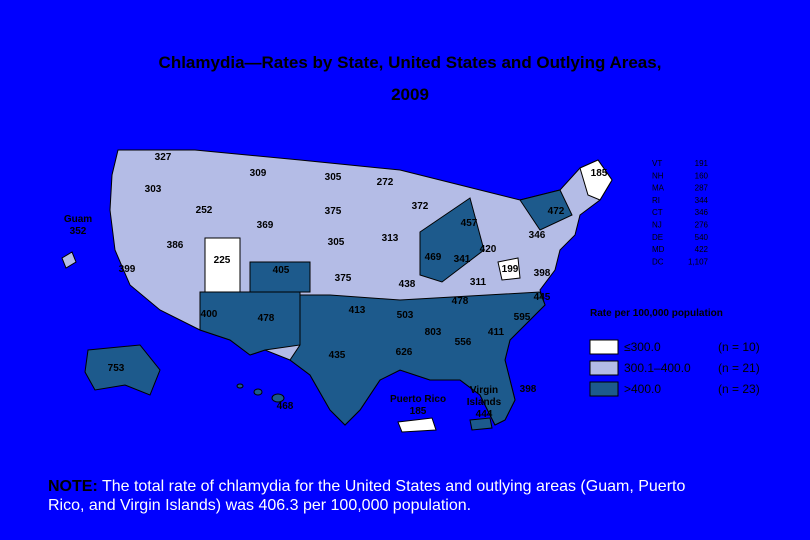 The image size is (810, 540). What do you see at coordinates (702, 188) in the screenshot?
I see `state-rate: 287` at bounding box center [702, 188].